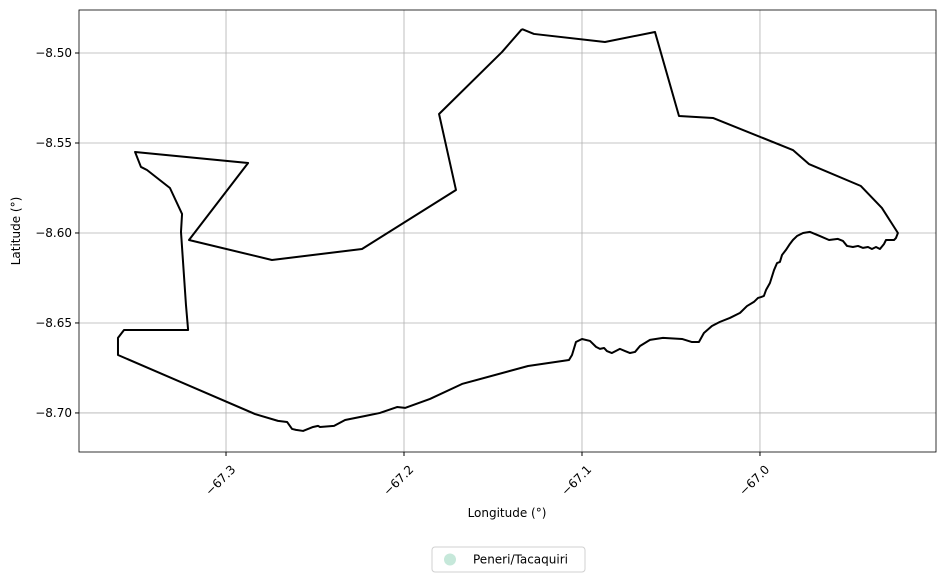 The image size is (945, 582). I want to click on legend-marker, so click(450, 559).